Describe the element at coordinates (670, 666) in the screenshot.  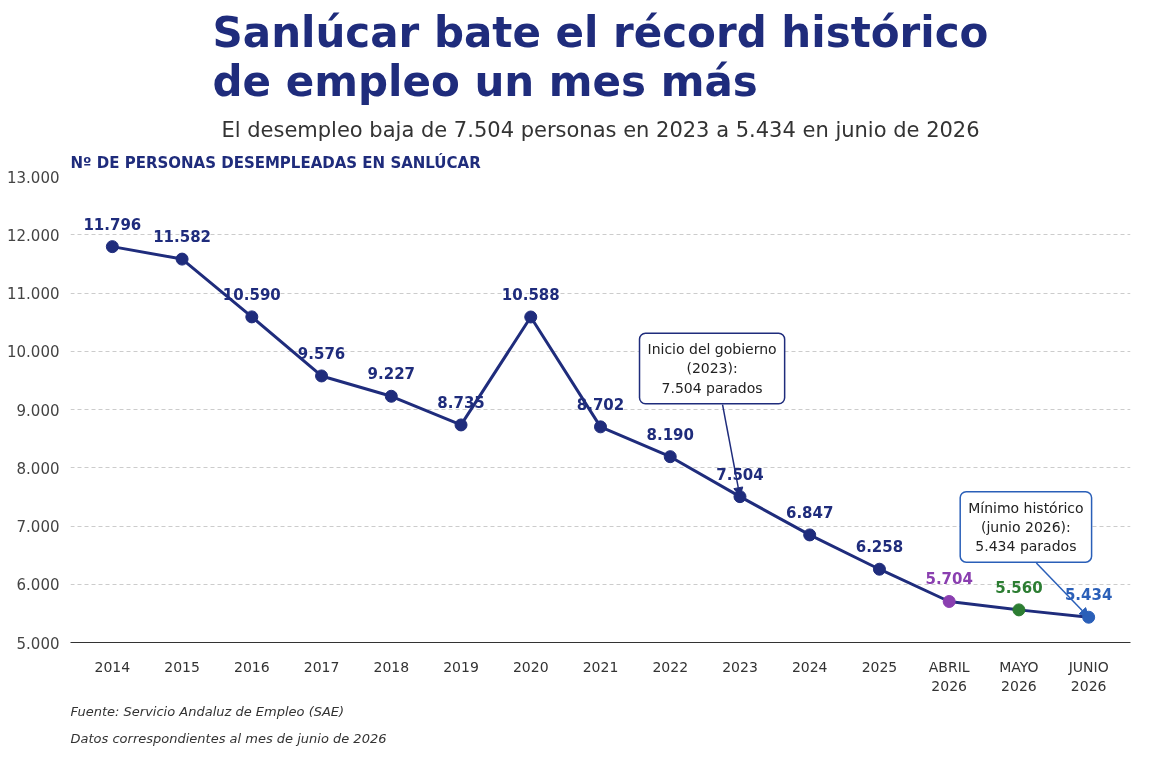
I see `x-tick-label: 2022` at that location.